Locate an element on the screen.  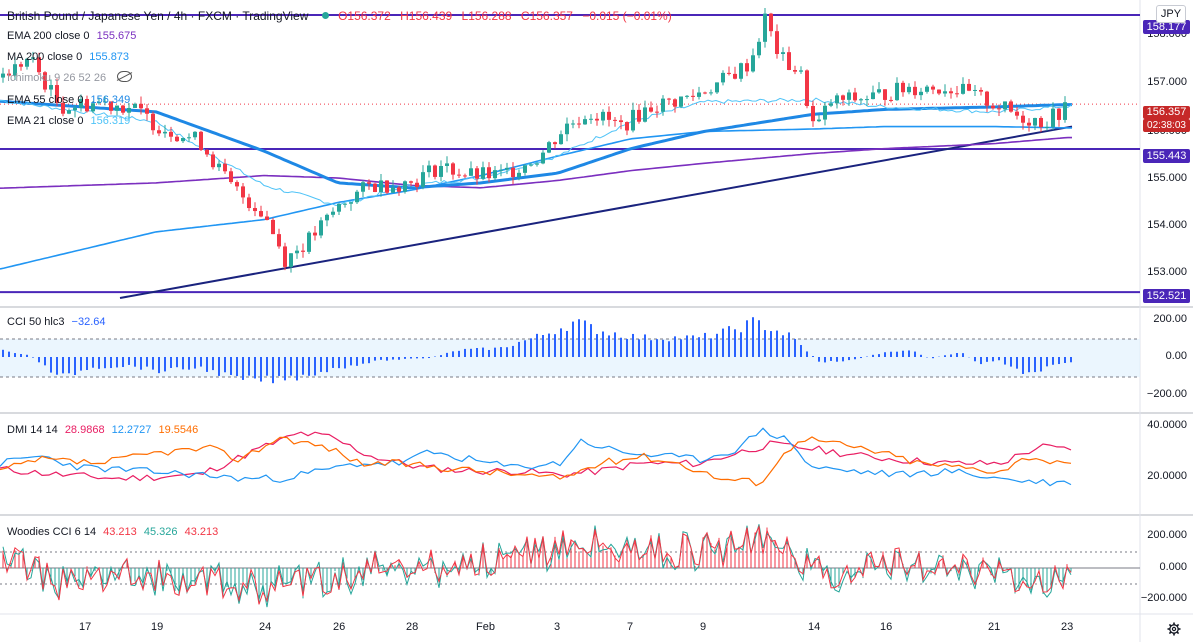
legend-woodies: Woodies CCI 6 14 43.213 45.326 43.213 is located at coordinates (112, 532).